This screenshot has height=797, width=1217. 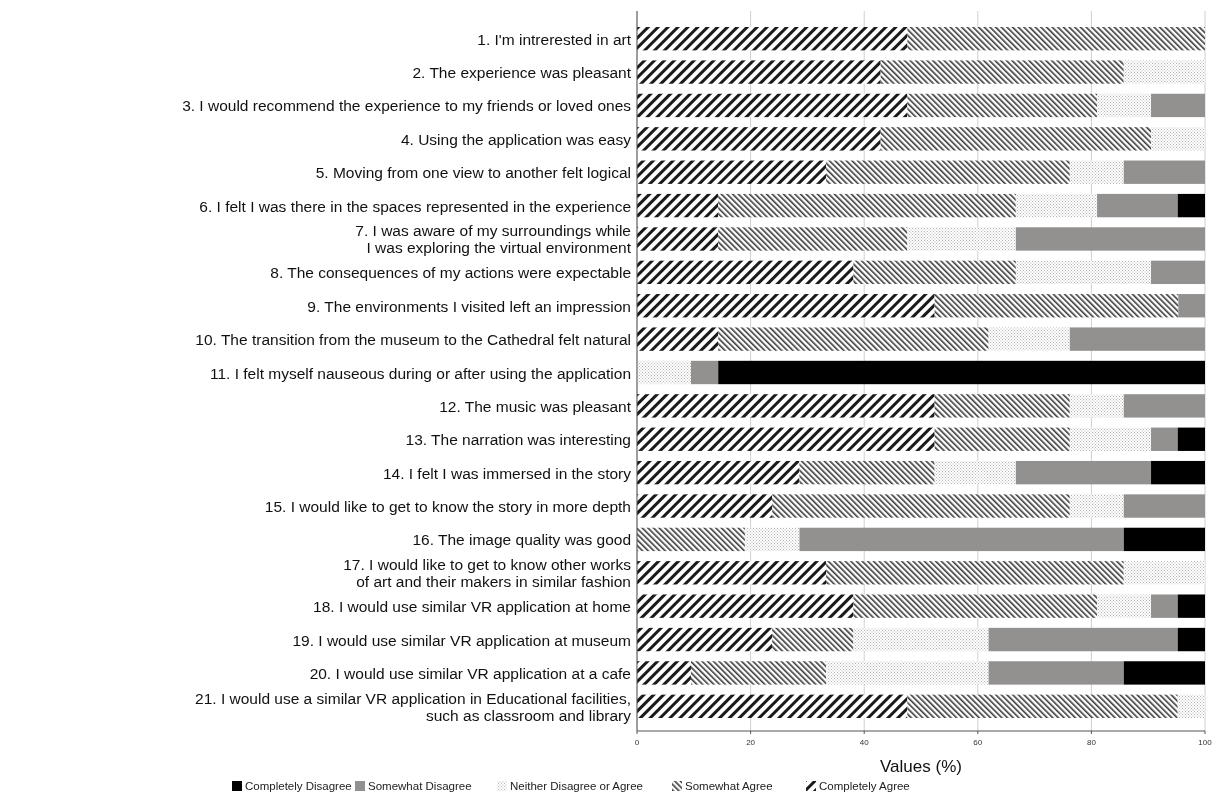 I want to click on x-axis-title: Values (%), so click(x=921, y=766).